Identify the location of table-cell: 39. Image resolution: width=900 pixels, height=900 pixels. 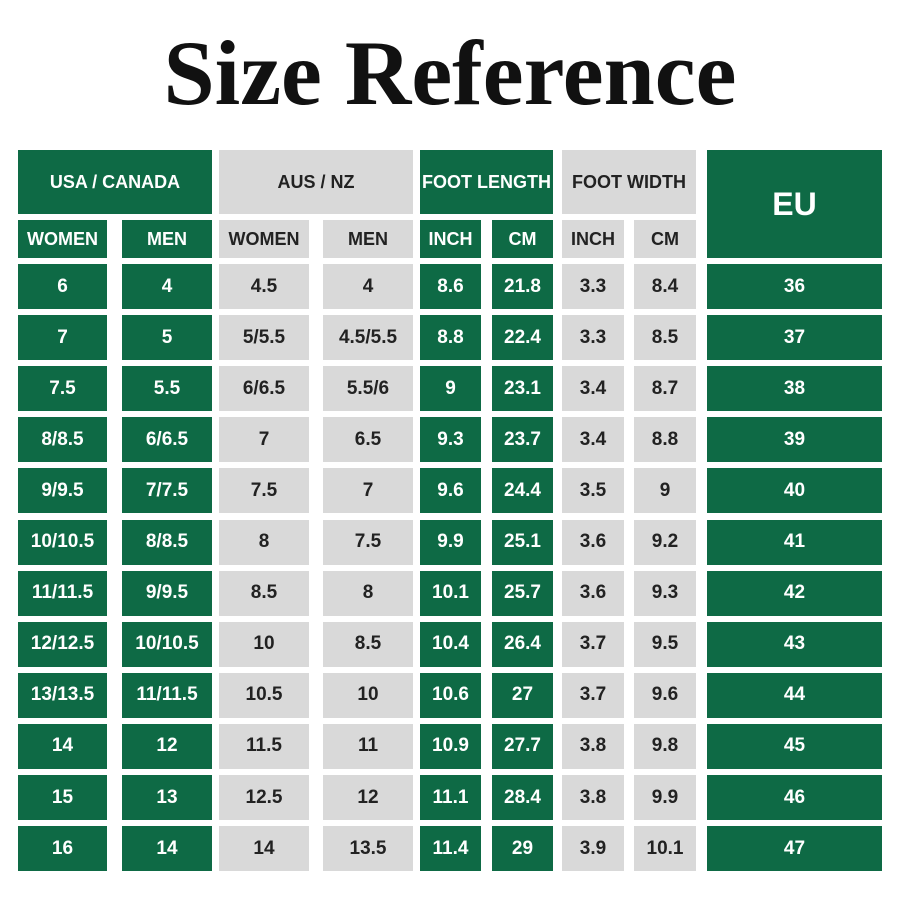
(794, 440).